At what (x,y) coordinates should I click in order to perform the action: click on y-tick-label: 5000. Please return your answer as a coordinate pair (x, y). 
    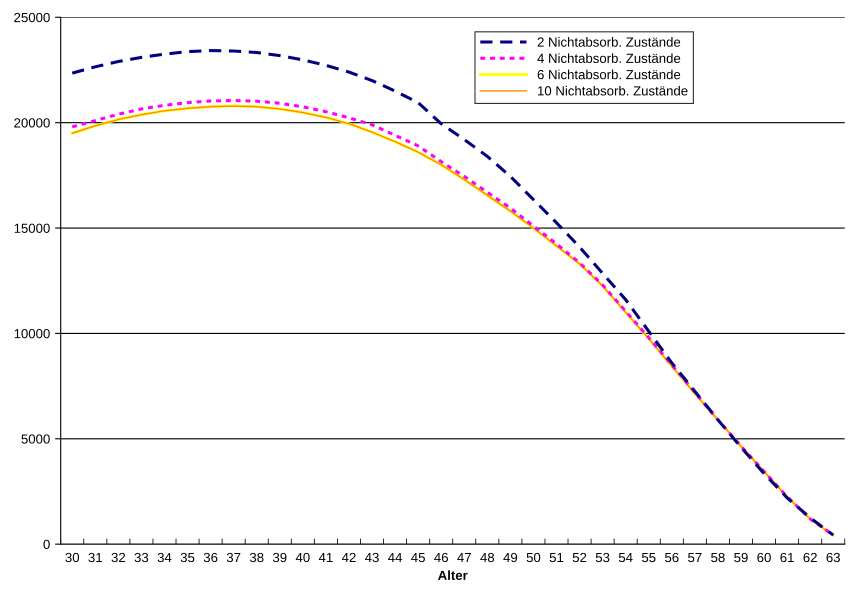
    Looking at the image, I should click on (35, 439).